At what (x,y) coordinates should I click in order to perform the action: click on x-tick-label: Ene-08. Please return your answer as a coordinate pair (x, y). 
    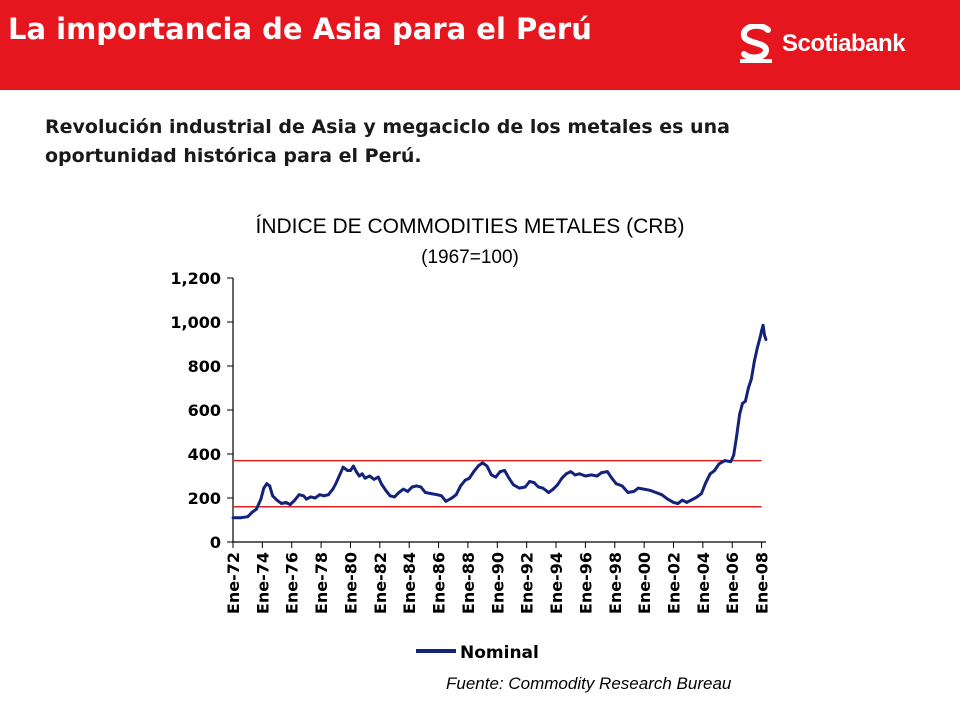
    Looking at the image, I should click on (762, 583).